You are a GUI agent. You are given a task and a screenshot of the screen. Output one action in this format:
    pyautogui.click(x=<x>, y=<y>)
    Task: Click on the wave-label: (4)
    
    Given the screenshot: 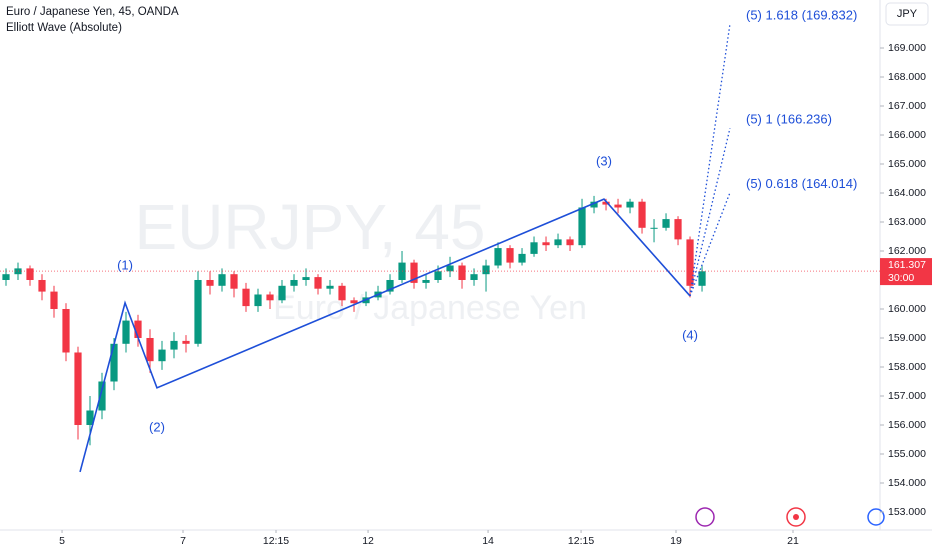 What is the action you would take?
    pyautogui.click(x=690, y=334)
    